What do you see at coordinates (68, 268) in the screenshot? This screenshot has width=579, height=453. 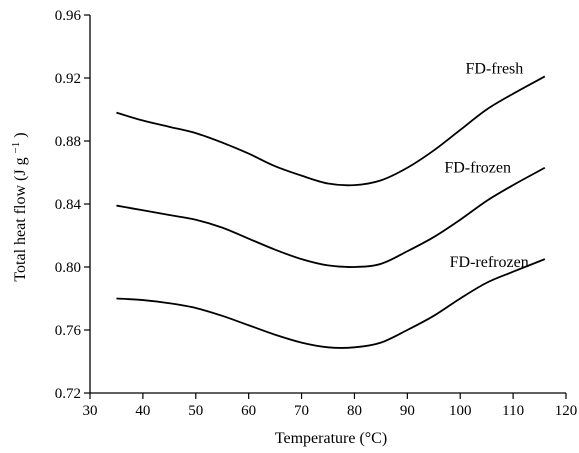 I see `y-tick-label: 0.80` at bounding box center [68, 268].